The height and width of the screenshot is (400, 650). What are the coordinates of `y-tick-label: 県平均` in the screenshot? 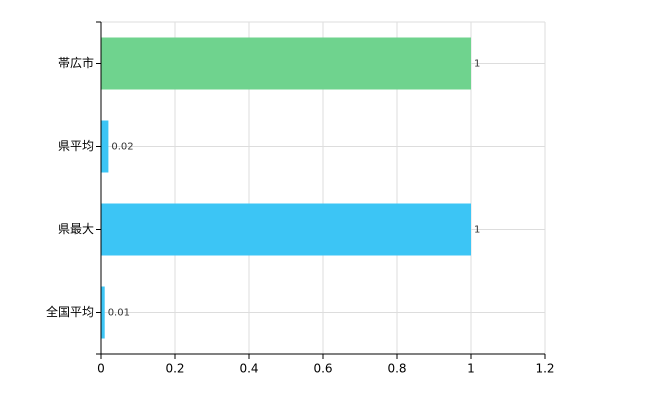 It's located at (76, 146).